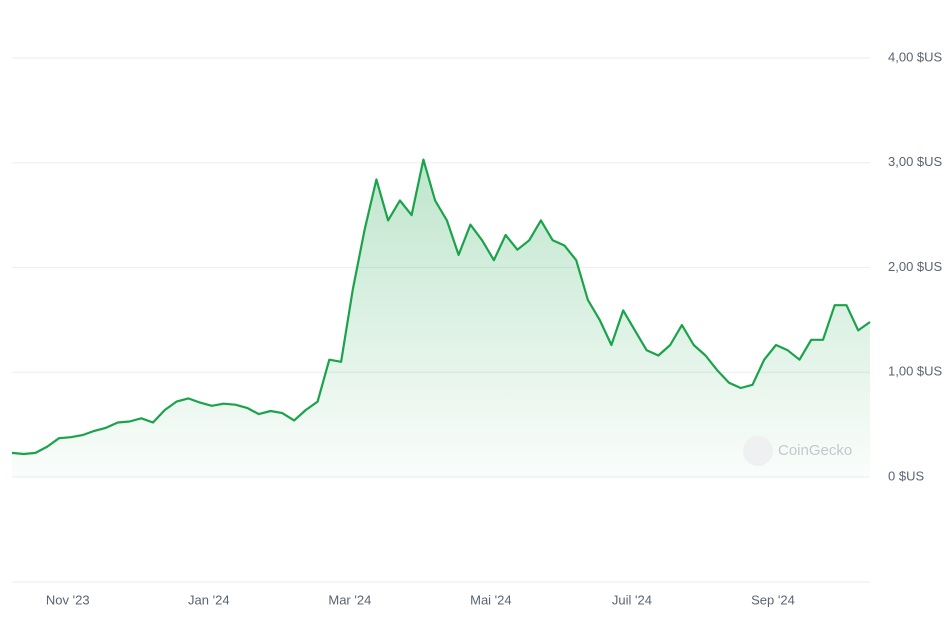 The image size is (949, 619). Describe the element at coordinates (906, 475) in the screenshot. I see `y-tick-label: 0 $US` at that location.